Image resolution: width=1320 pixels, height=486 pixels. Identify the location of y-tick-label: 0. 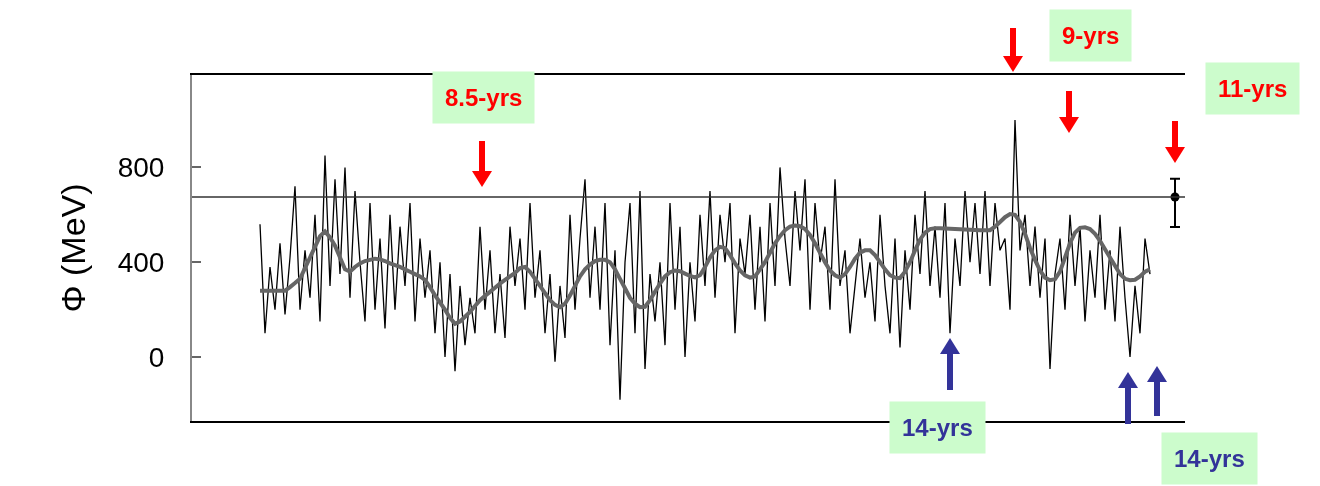
(156, 357).